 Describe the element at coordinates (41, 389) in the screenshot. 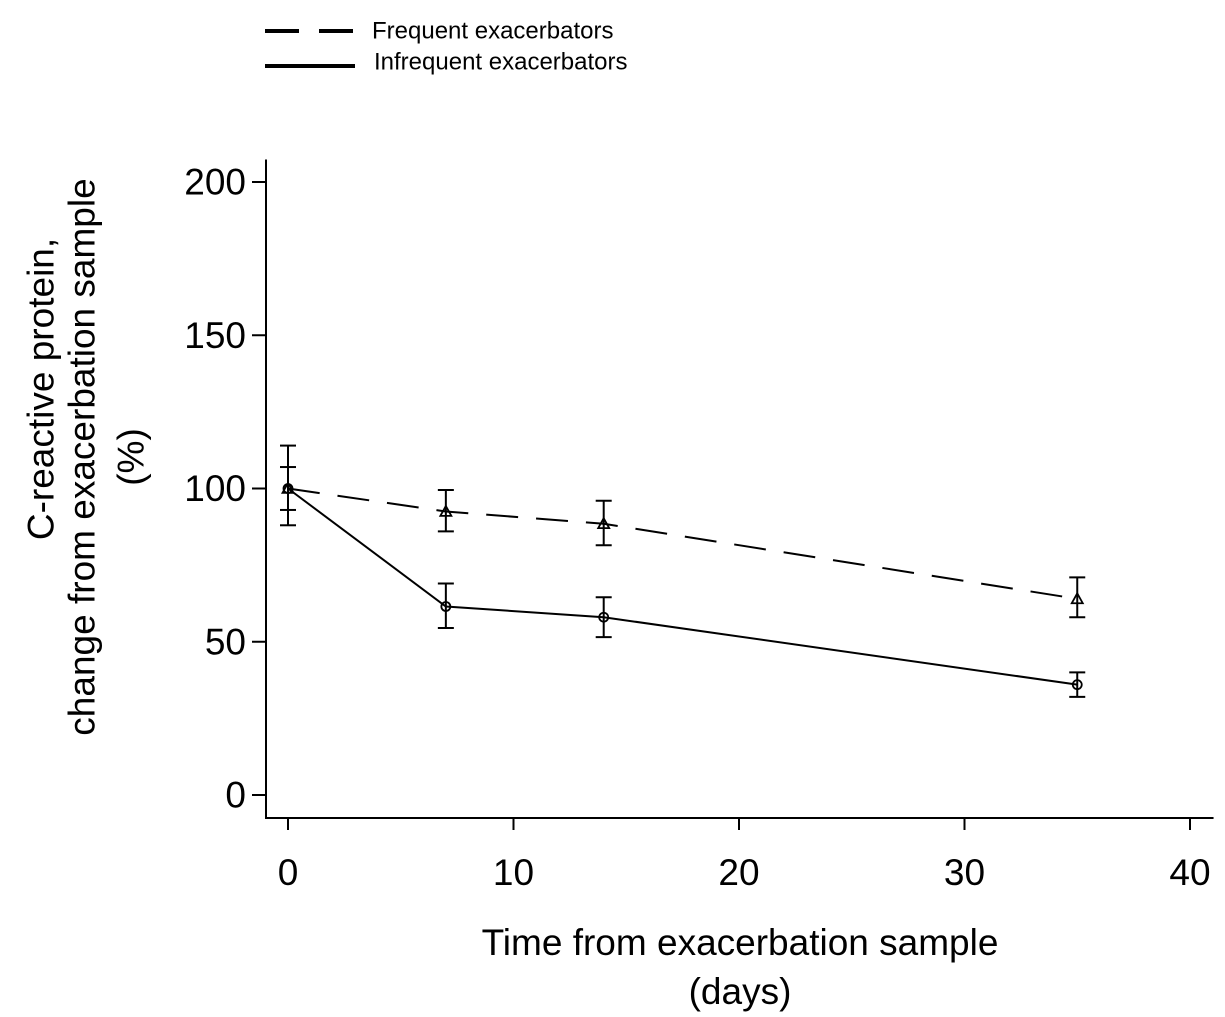

I see `y-axis-title-line-1: C-reactive protein,` at that location.